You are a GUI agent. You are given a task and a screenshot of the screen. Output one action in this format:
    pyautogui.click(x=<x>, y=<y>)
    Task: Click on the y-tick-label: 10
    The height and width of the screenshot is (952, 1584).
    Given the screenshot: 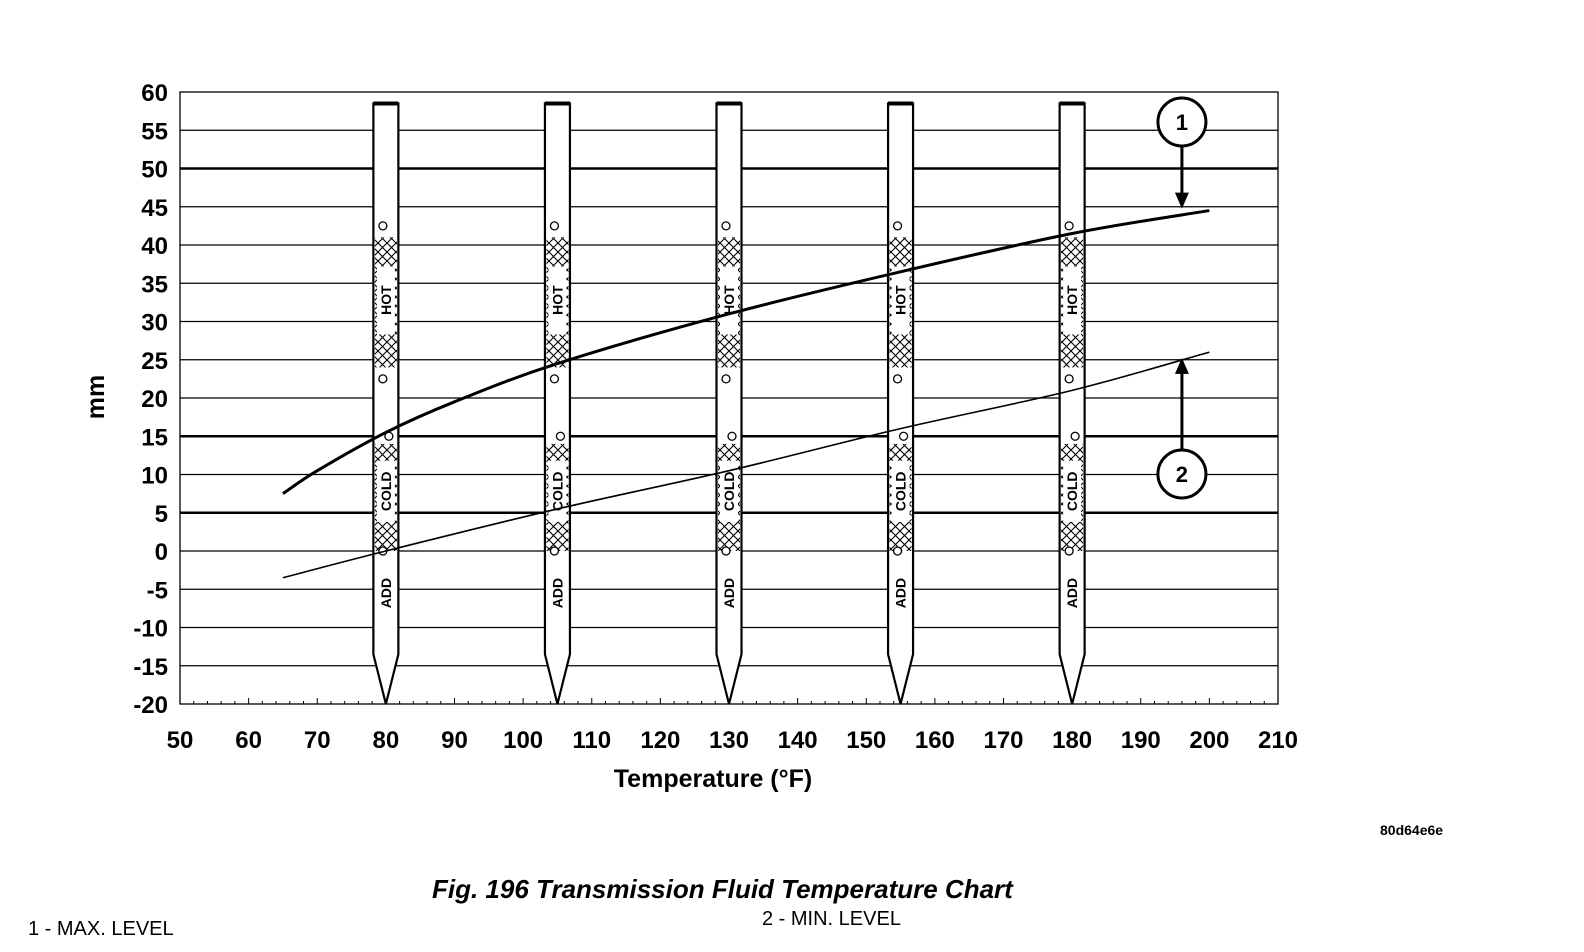 What is the action you would take?
    pyautogui.click(x=154, y=476)
    